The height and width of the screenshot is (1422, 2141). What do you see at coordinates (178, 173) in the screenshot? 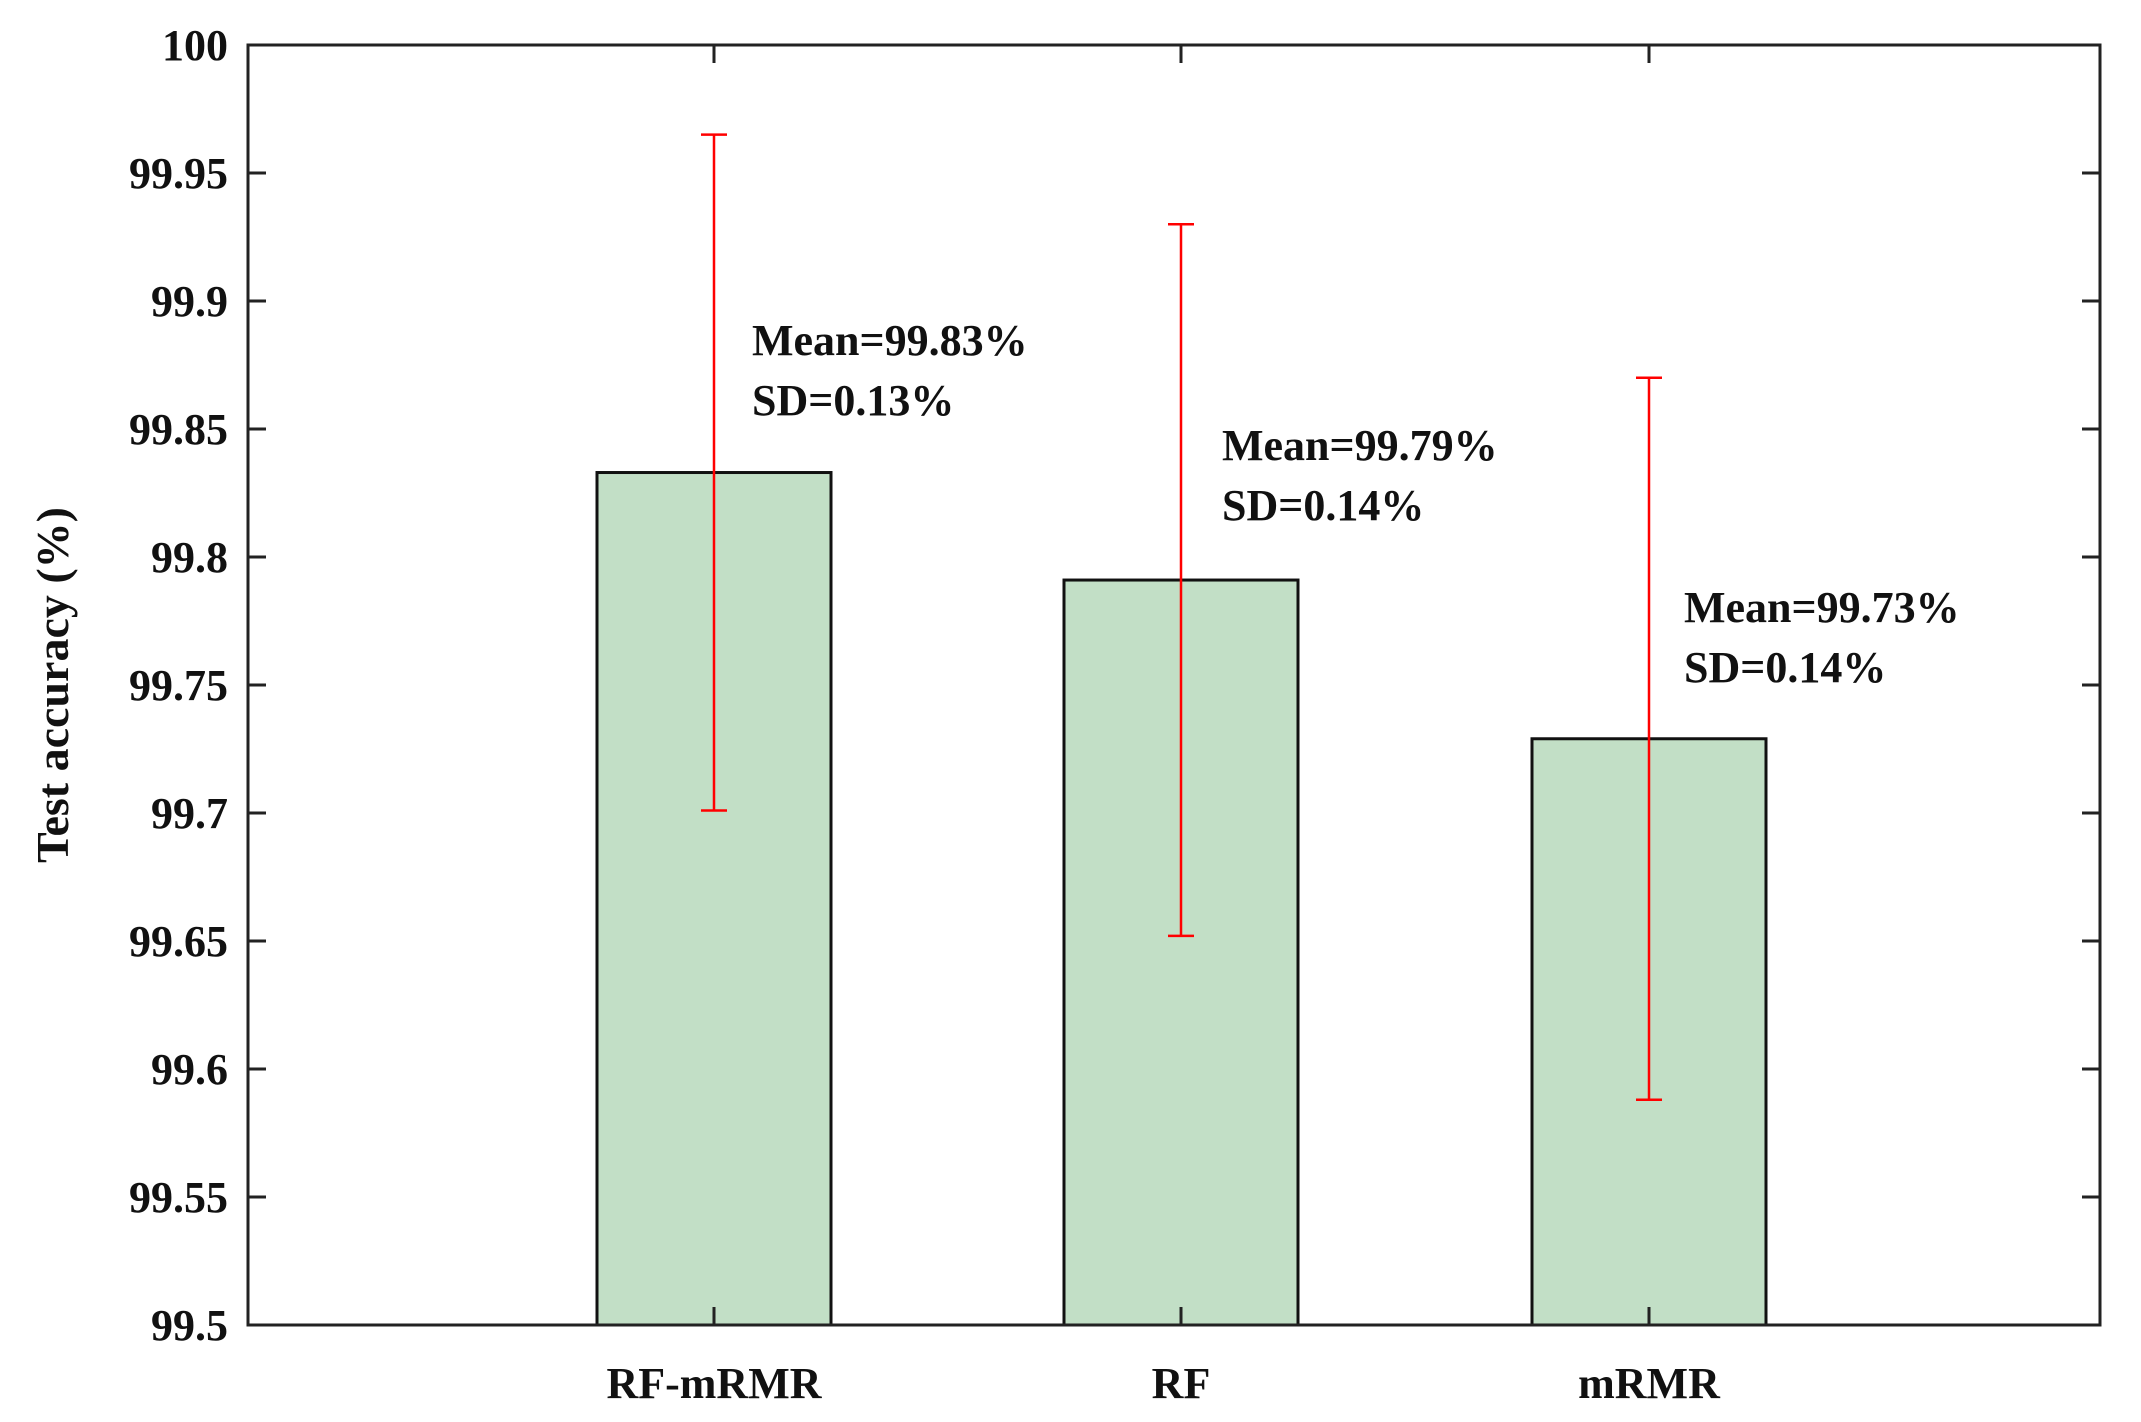
I see `y-tick-label: 99.95` at bounding box center [178, 173].